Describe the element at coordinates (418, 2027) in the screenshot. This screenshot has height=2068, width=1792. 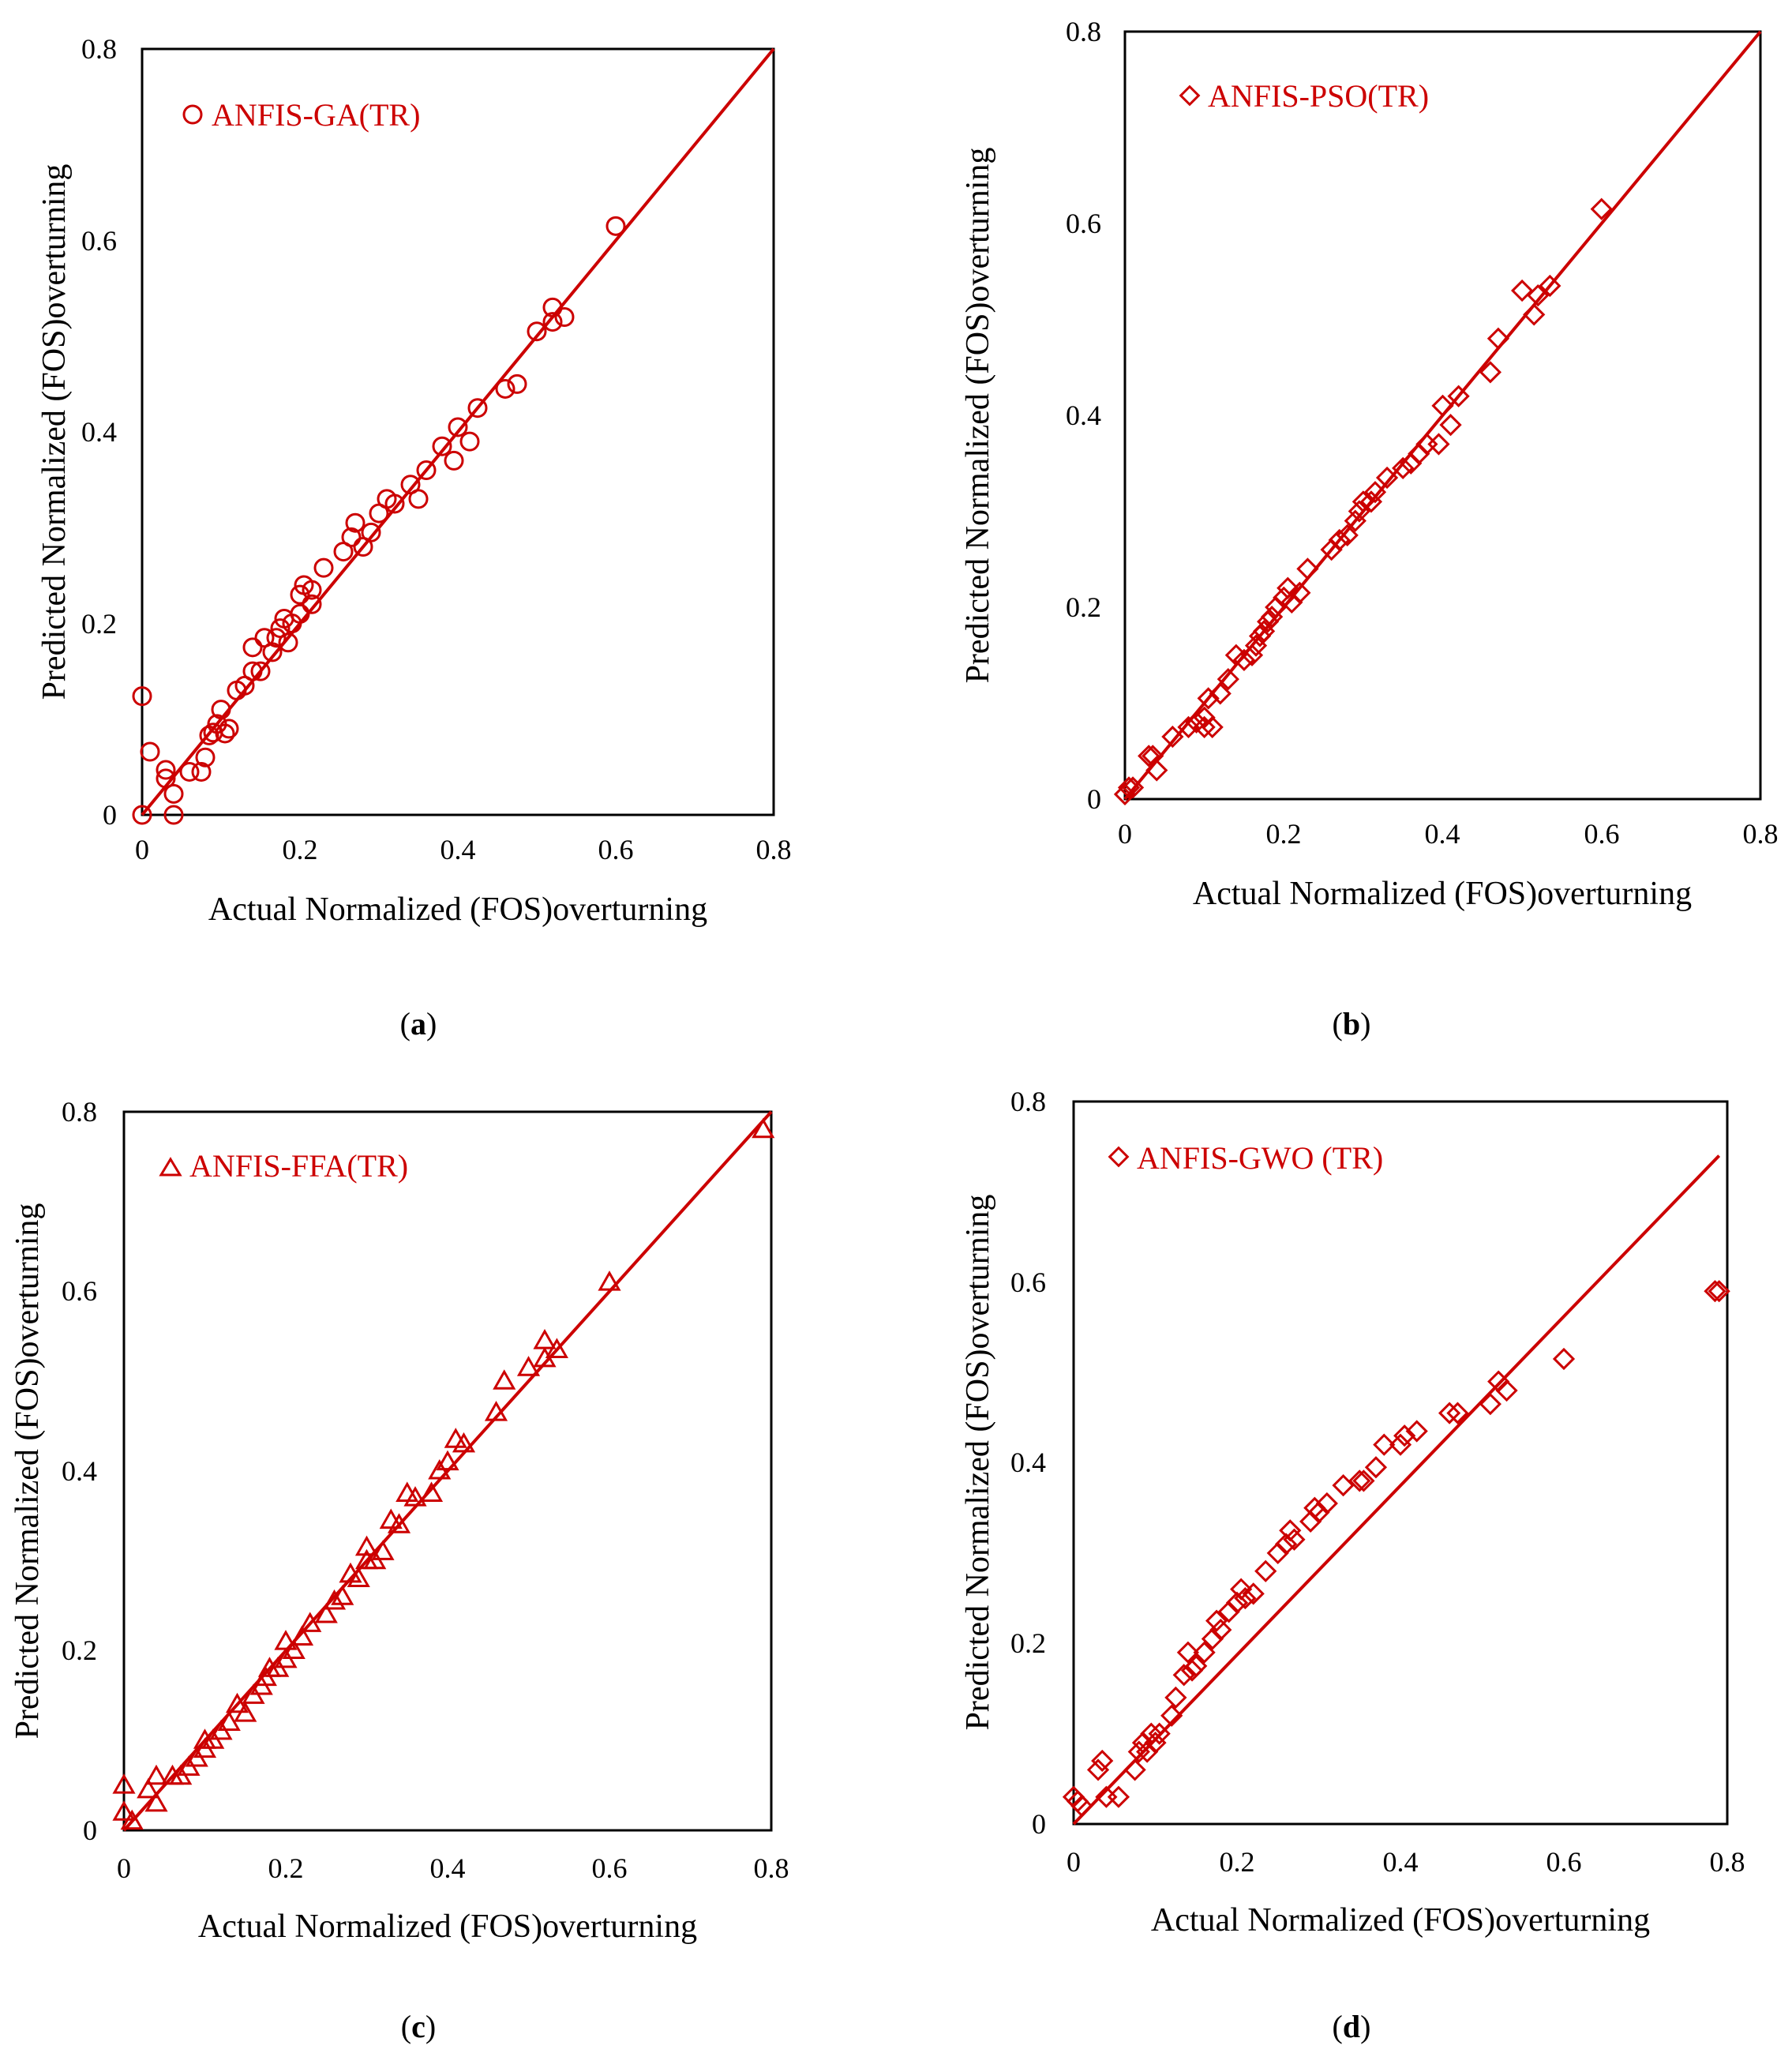
I see `panel-caption-letter: c` at that location.